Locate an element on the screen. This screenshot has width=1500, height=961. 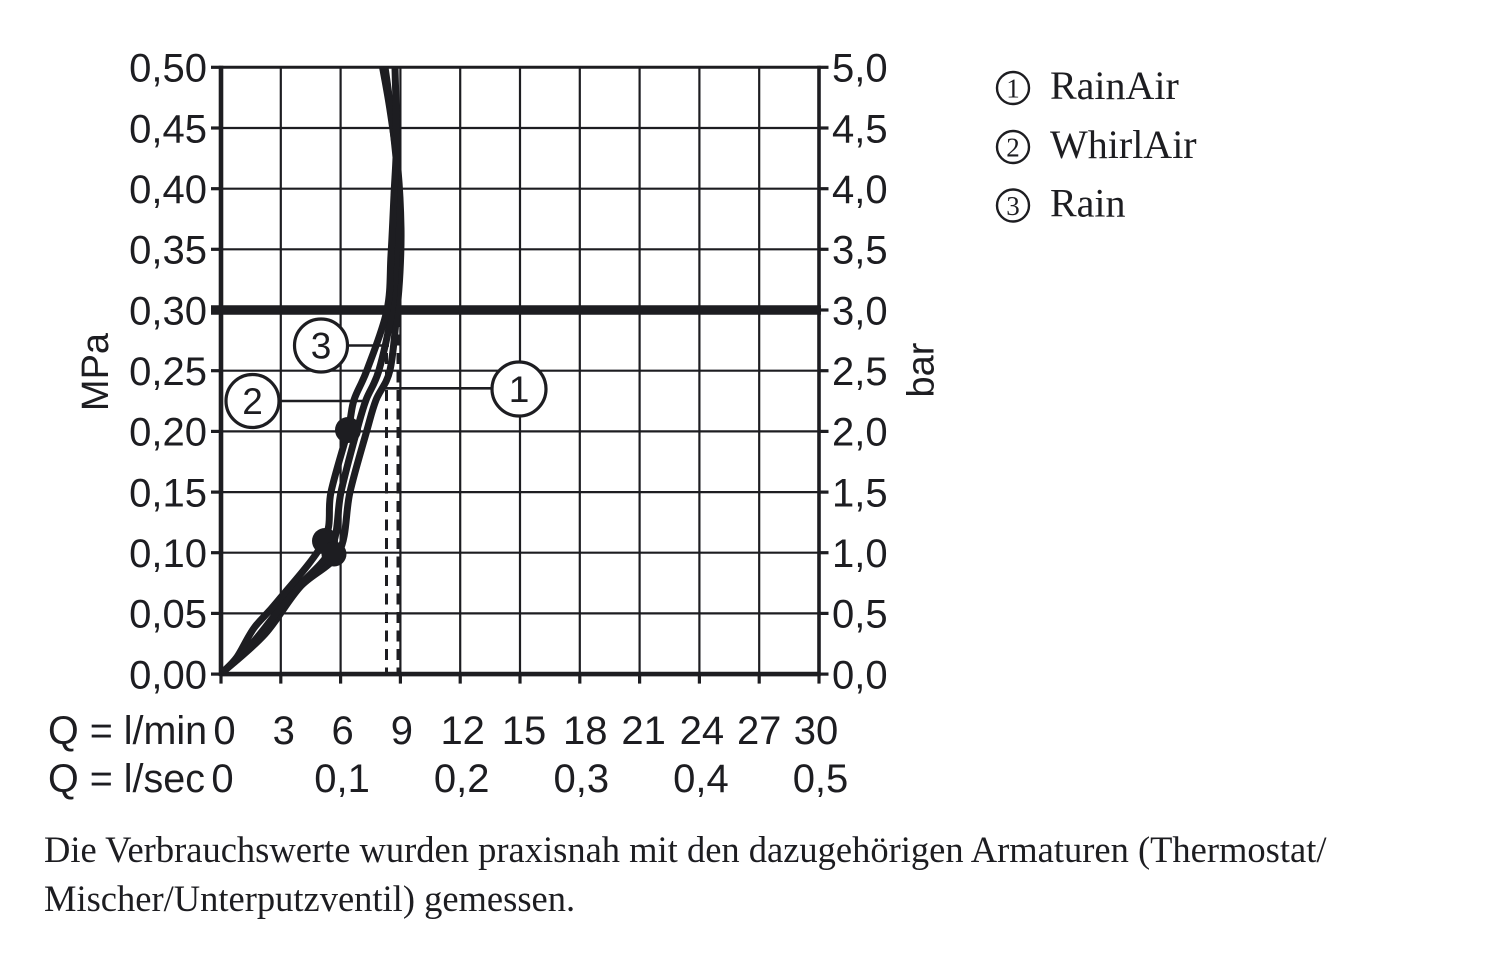
svg-text: 15 is located at coordinates (524, 731).